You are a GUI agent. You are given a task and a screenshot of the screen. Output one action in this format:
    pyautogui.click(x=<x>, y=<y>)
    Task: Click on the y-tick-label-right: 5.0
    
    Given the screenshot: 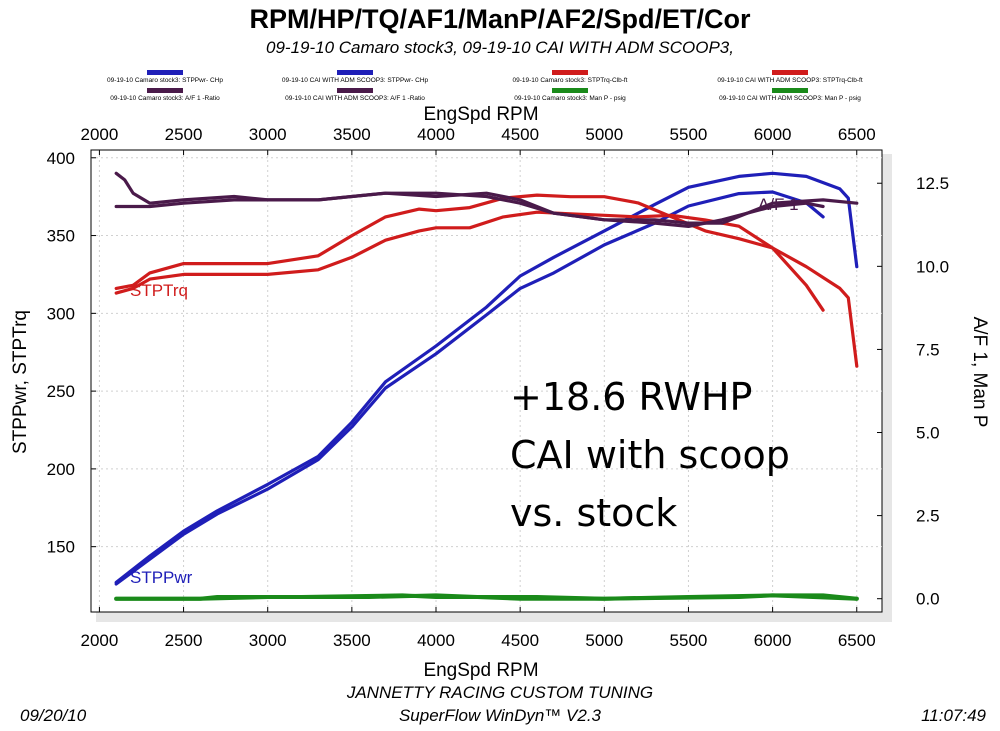 What is the action you would take?
    pyautogui.click(x=928, y=433)
    